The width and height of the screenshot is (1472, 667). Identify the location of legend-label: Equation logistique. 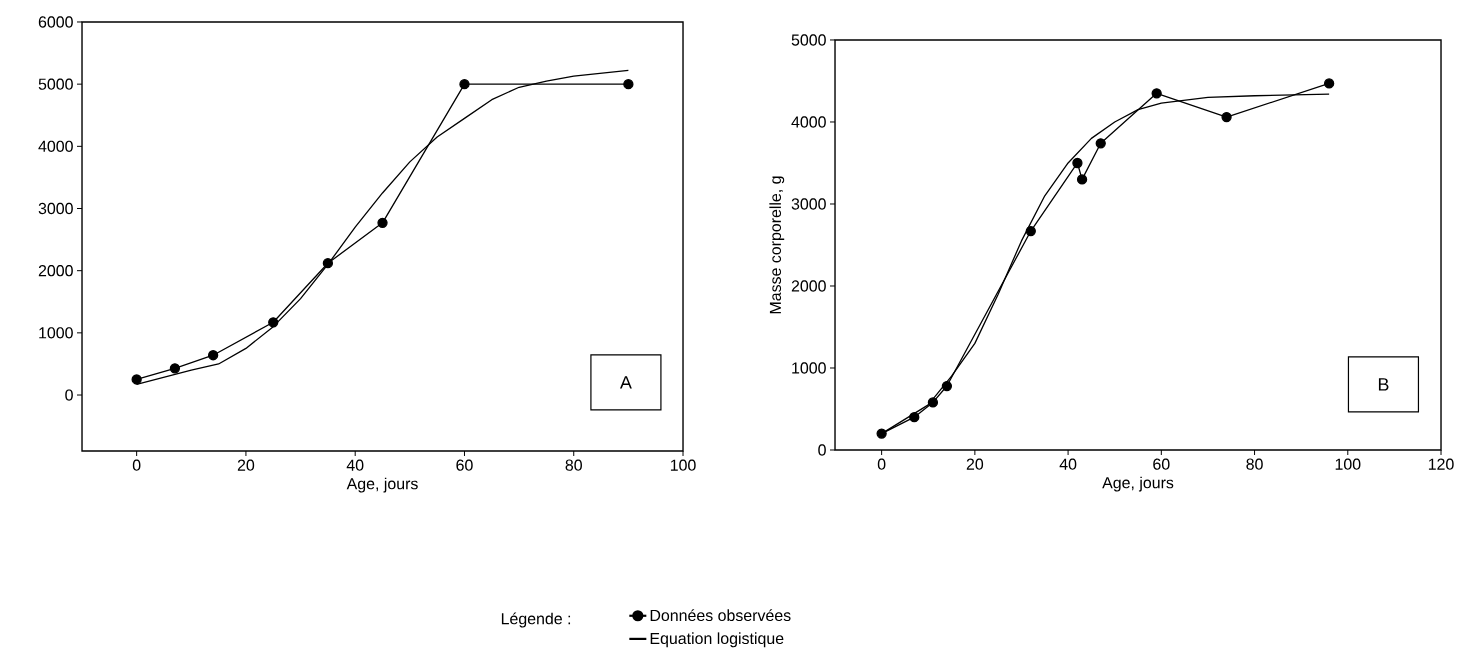
(717, 640).